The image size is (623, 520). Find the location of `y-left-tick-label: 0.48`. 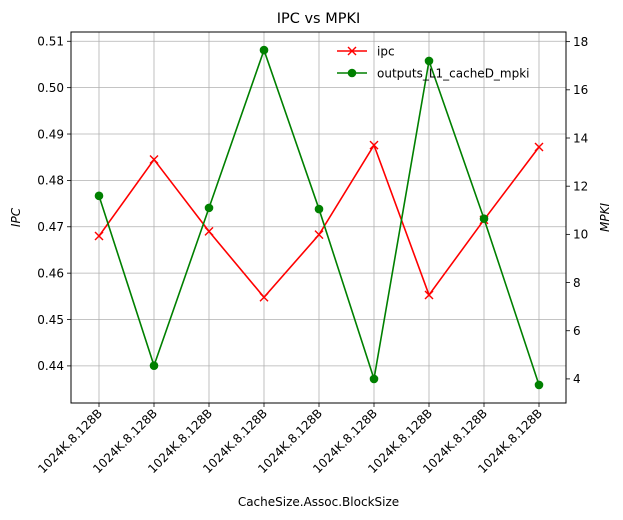

y-left-tick-label: 0.48 is located at coordinates (50, 181).